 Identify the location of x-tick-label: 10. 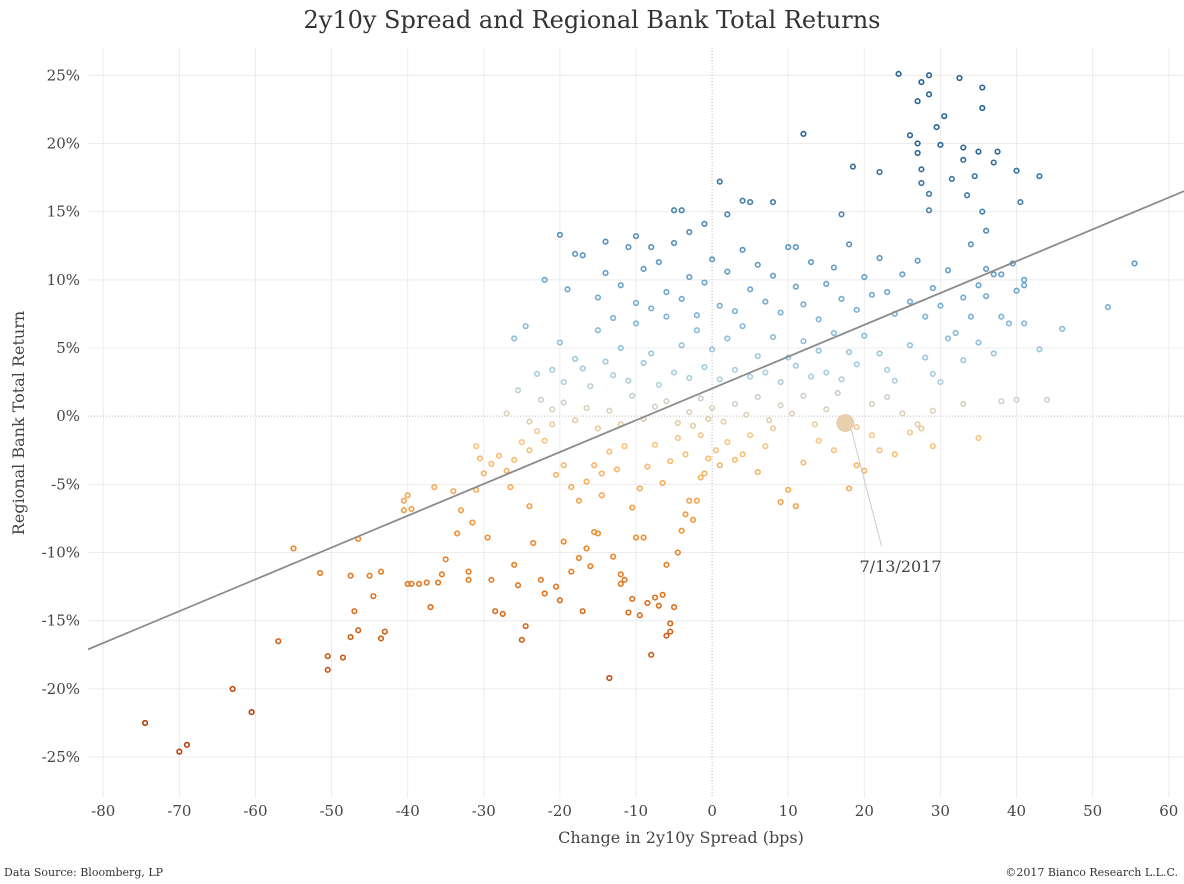
(788, 811).